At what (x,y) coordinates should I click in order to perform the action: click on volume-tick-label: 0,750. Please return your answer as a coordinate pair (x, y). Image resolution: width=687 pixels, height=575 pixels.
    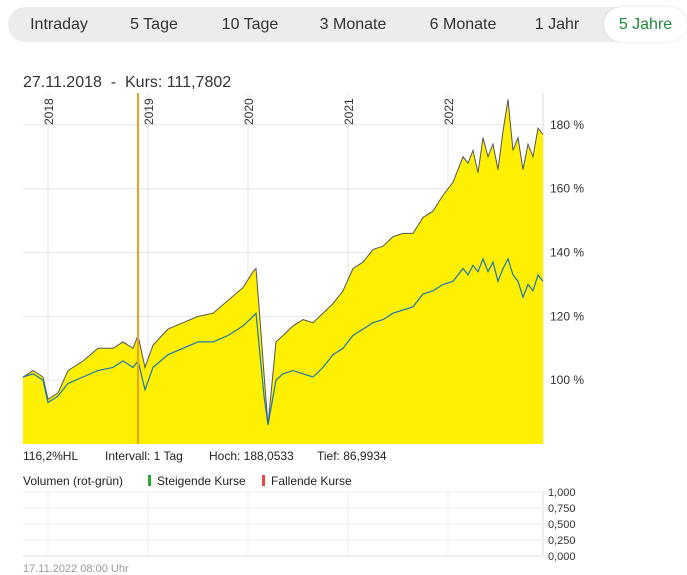
    Looking at the image, I should click on (562, 509).